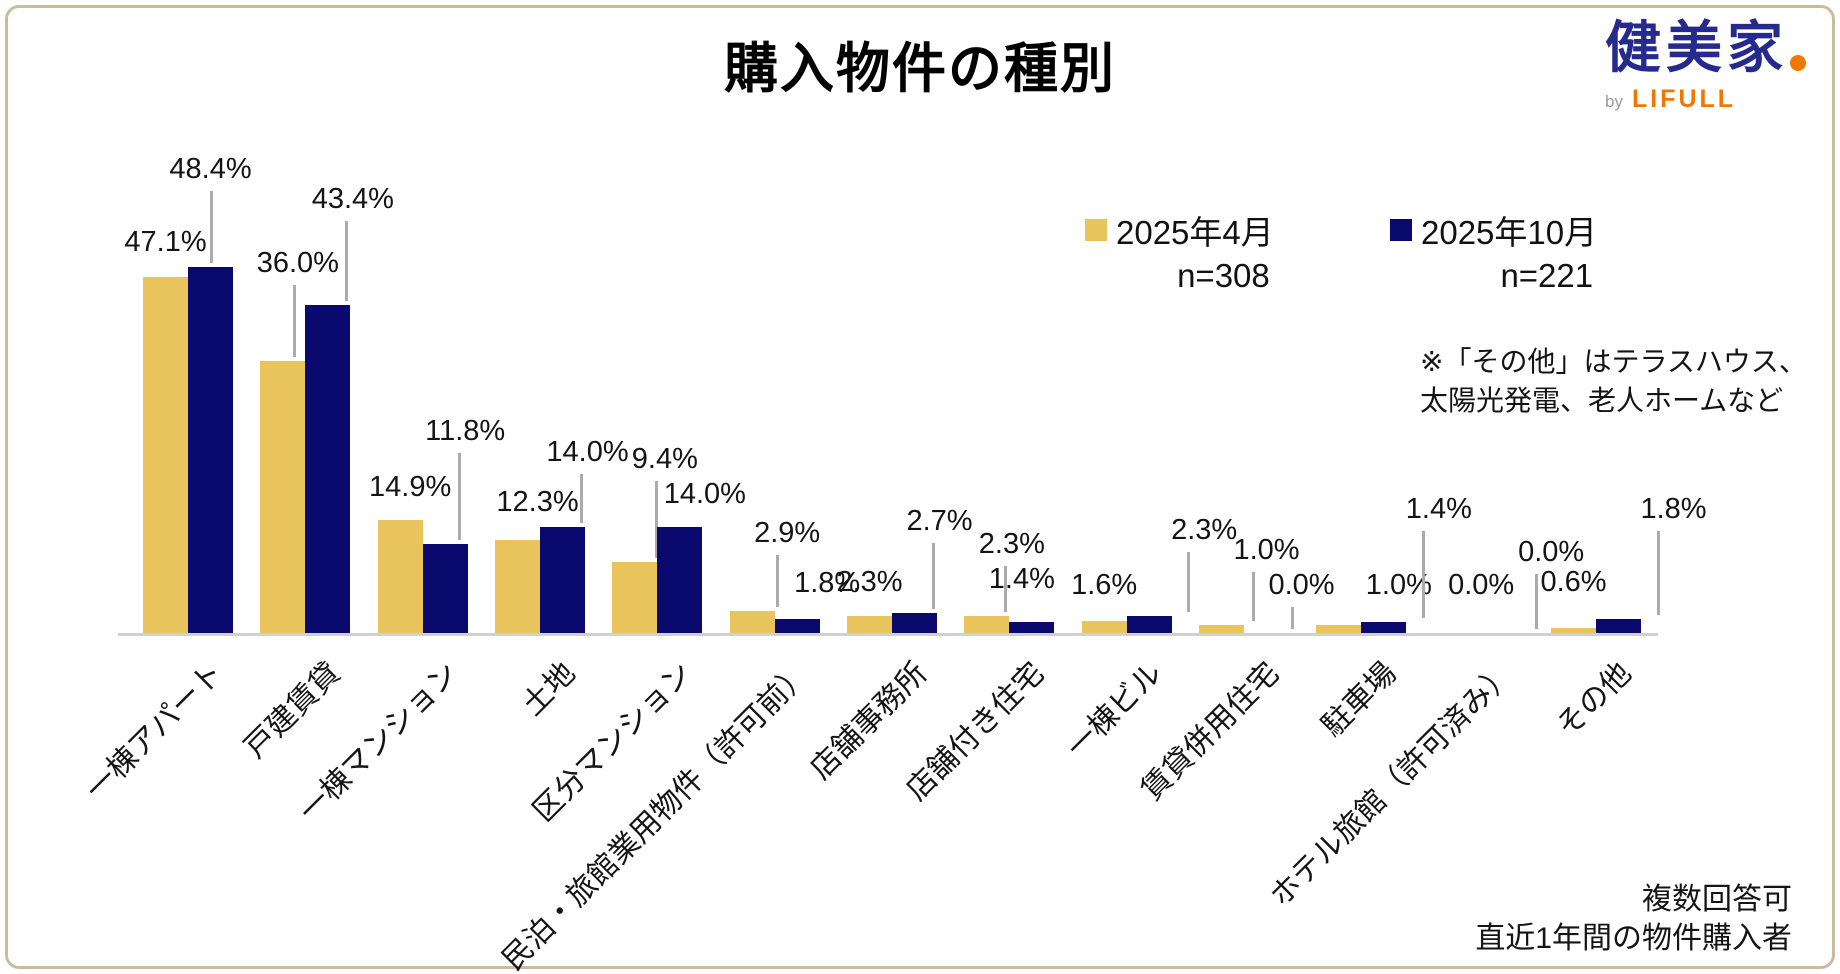  Describe the element at coordinates (1401, 230) in the screenshot. I see `legend-swatch-october` at that location.